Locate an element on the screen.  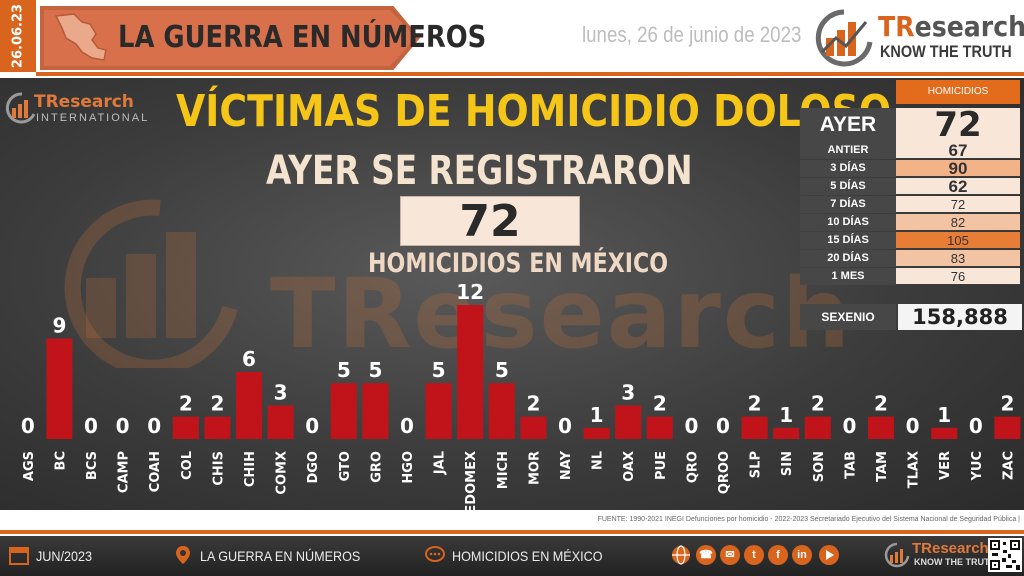
map-pin-icon is located at coordinates (183, 555).